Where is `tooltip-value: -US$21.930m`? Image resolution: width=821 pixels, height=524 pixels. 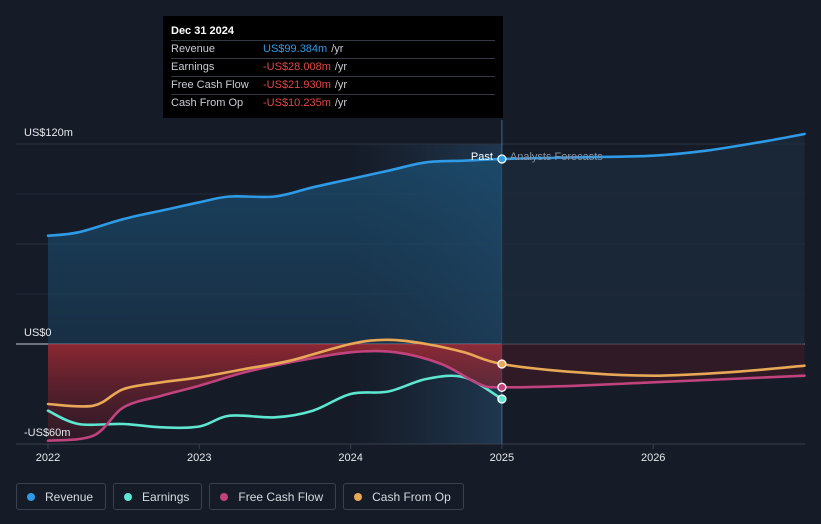
tooltip-value: -US$21.930m is located at coordinates (297, 85).